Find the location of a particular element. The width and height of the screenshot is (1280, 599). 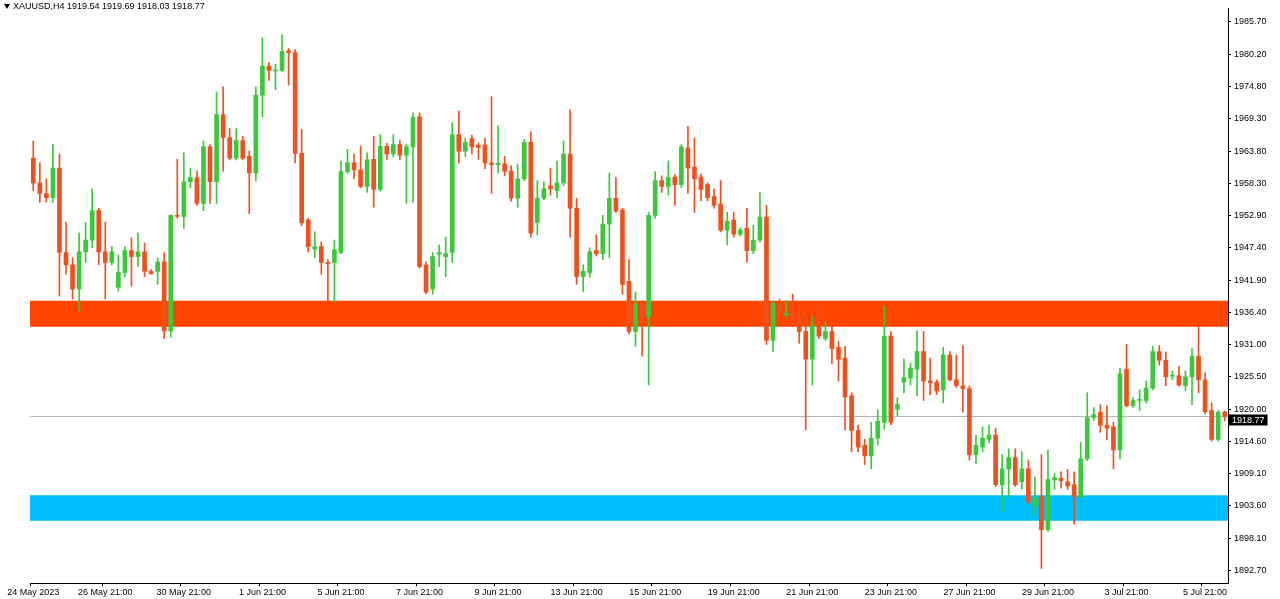

x-tick-label: 26 May 21:00 is located at coordinates (105, 592).